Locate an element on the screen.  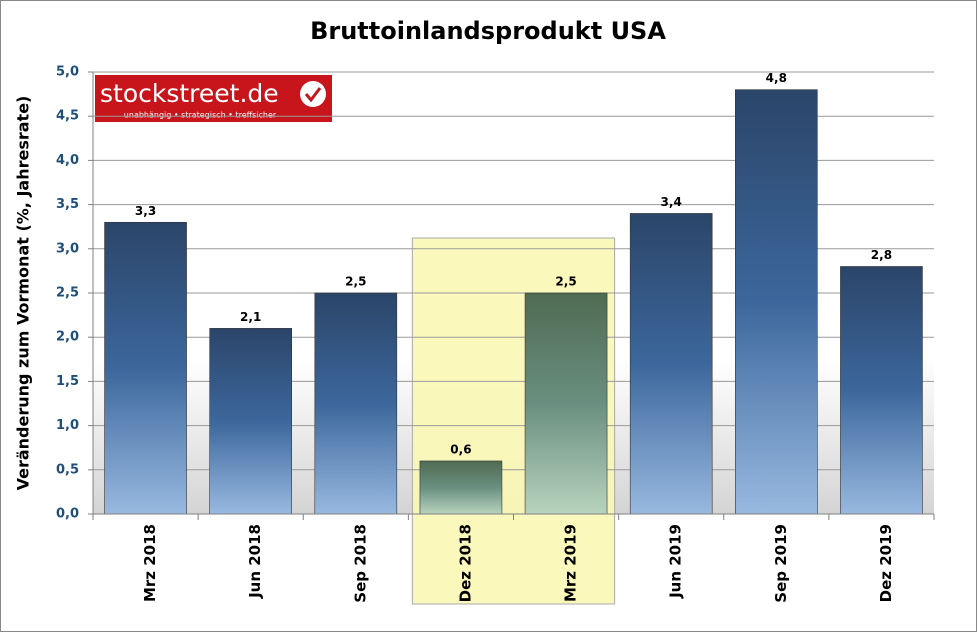
value-label: 3,3 is located at coordinates (145, 211).